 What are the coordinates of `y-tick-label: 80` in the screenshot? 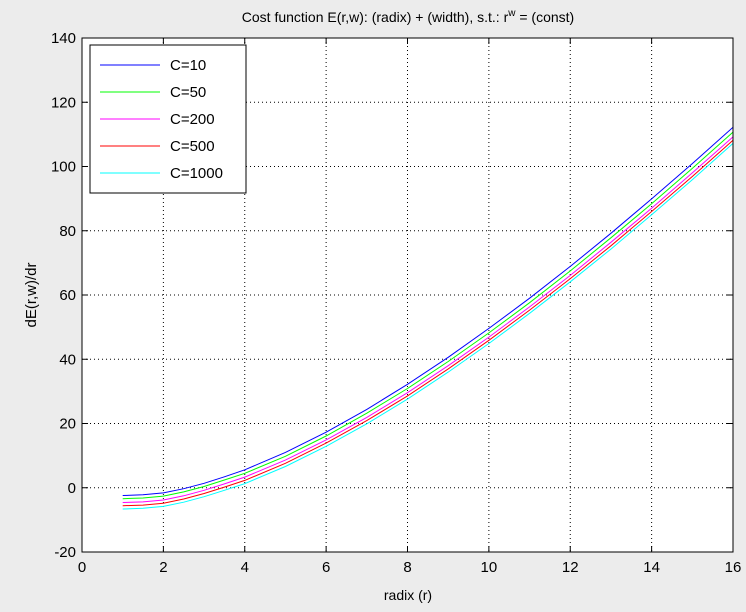 It's located at (67, 231).